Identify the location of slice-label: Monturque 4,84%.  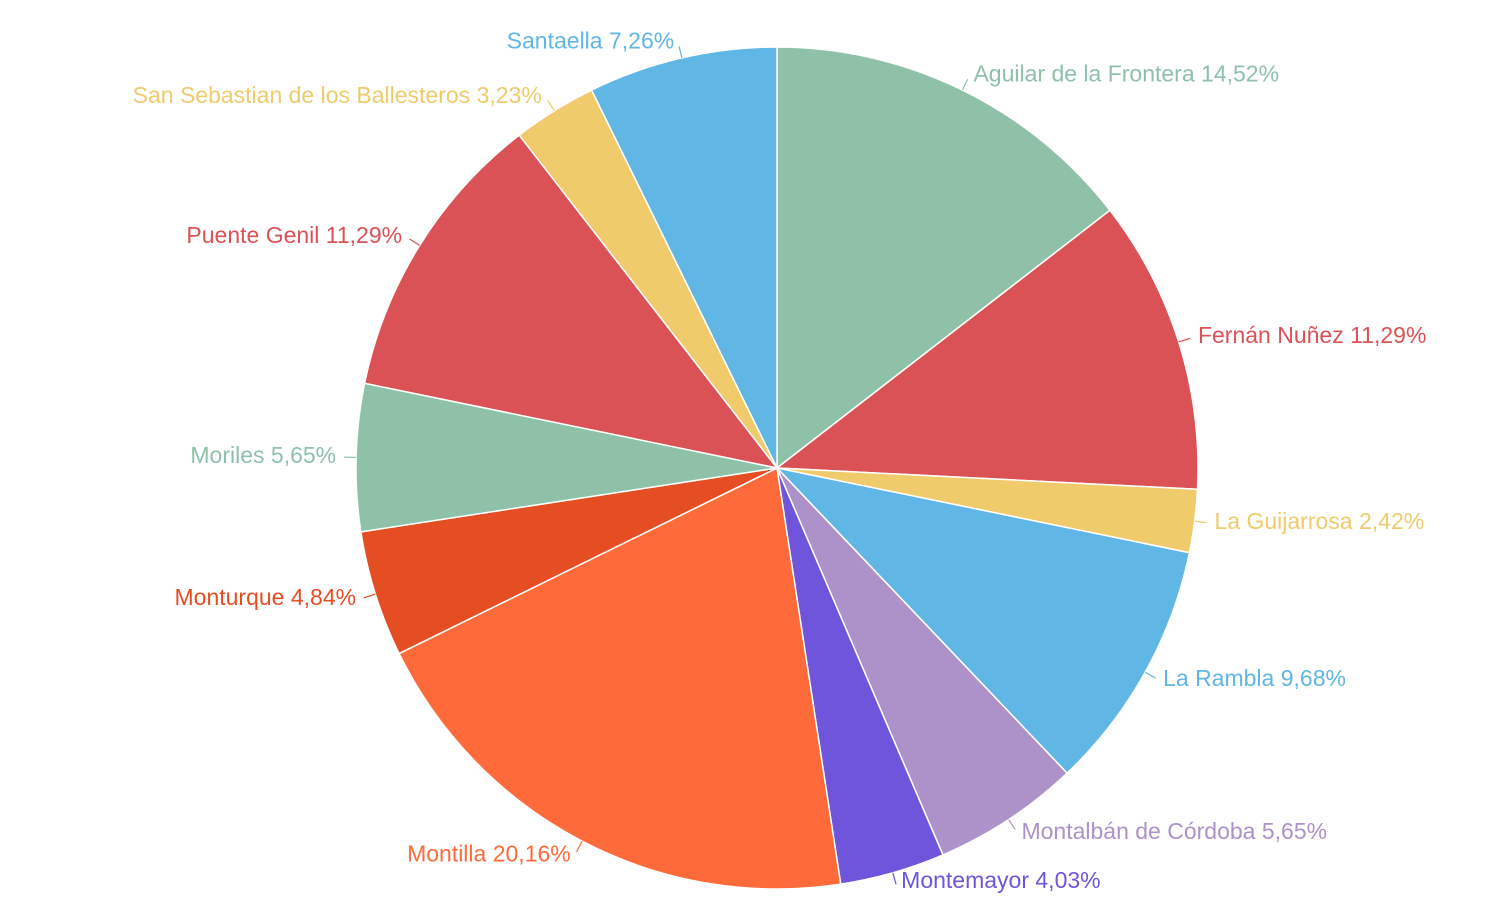
(266, 597).